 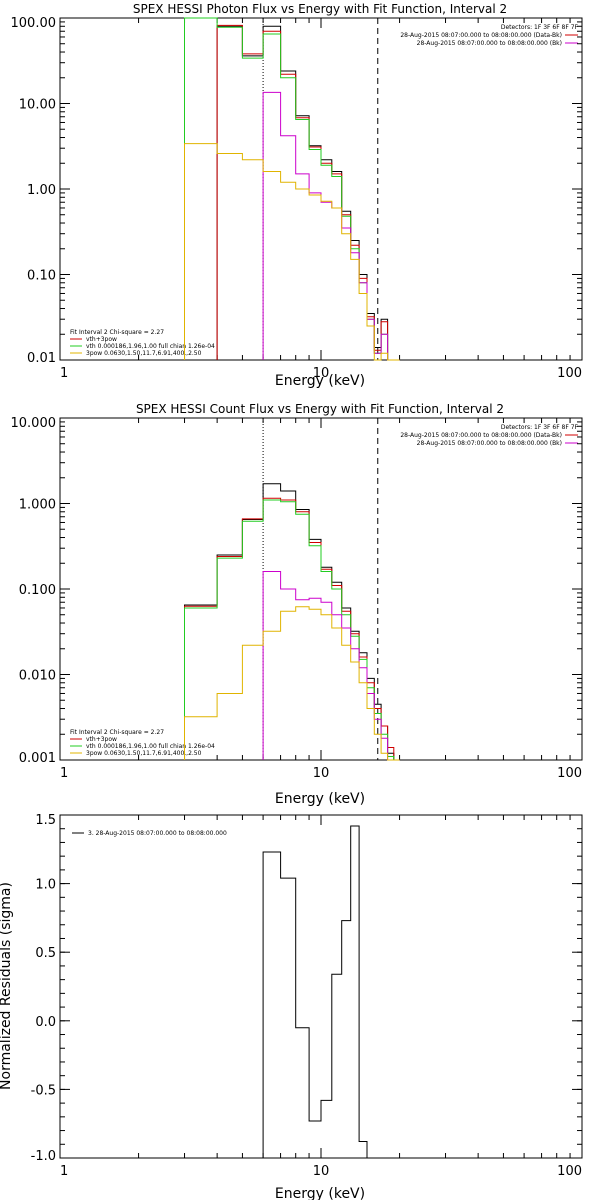 I want to click on residuals-x-tick-label: 100, so click(x=569, y=1171).